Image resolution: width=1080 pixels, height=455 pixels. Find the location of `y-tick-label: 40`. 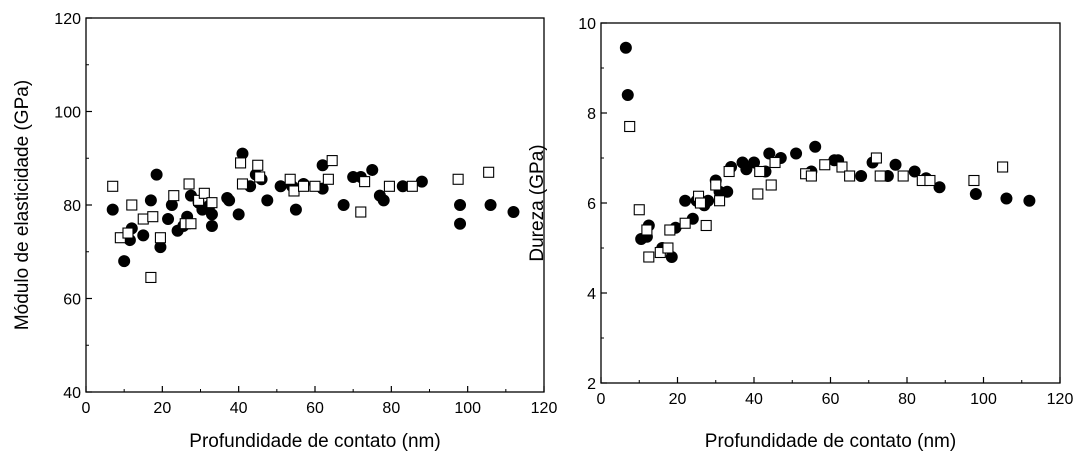

y-tick-label: 40 is located at coordinates (72, 393).